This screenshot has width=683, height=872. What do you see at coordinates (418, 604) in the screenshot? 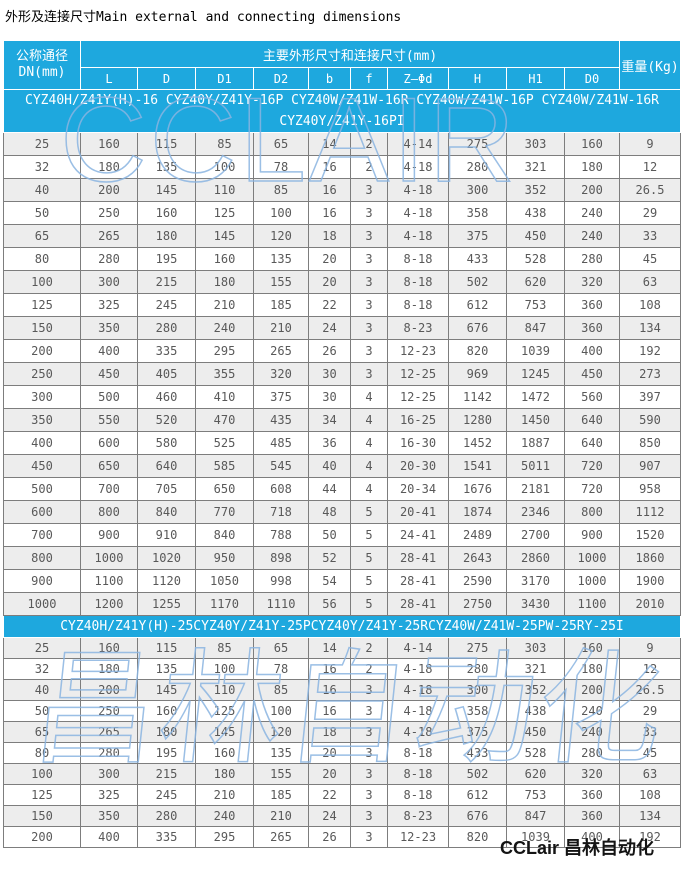
I see `table-cell: 28-41` at bounding box center [418, 604].